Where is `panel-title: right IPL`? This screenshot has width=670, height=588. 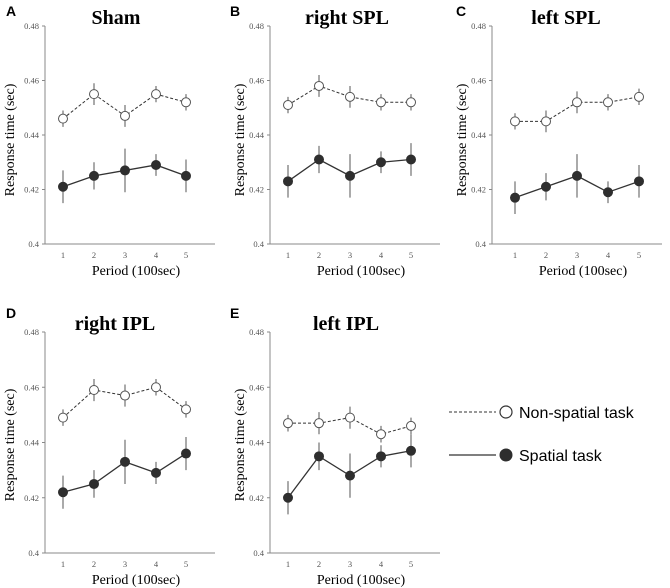
panel-title: right IPL is located at coordinates (115, 324).